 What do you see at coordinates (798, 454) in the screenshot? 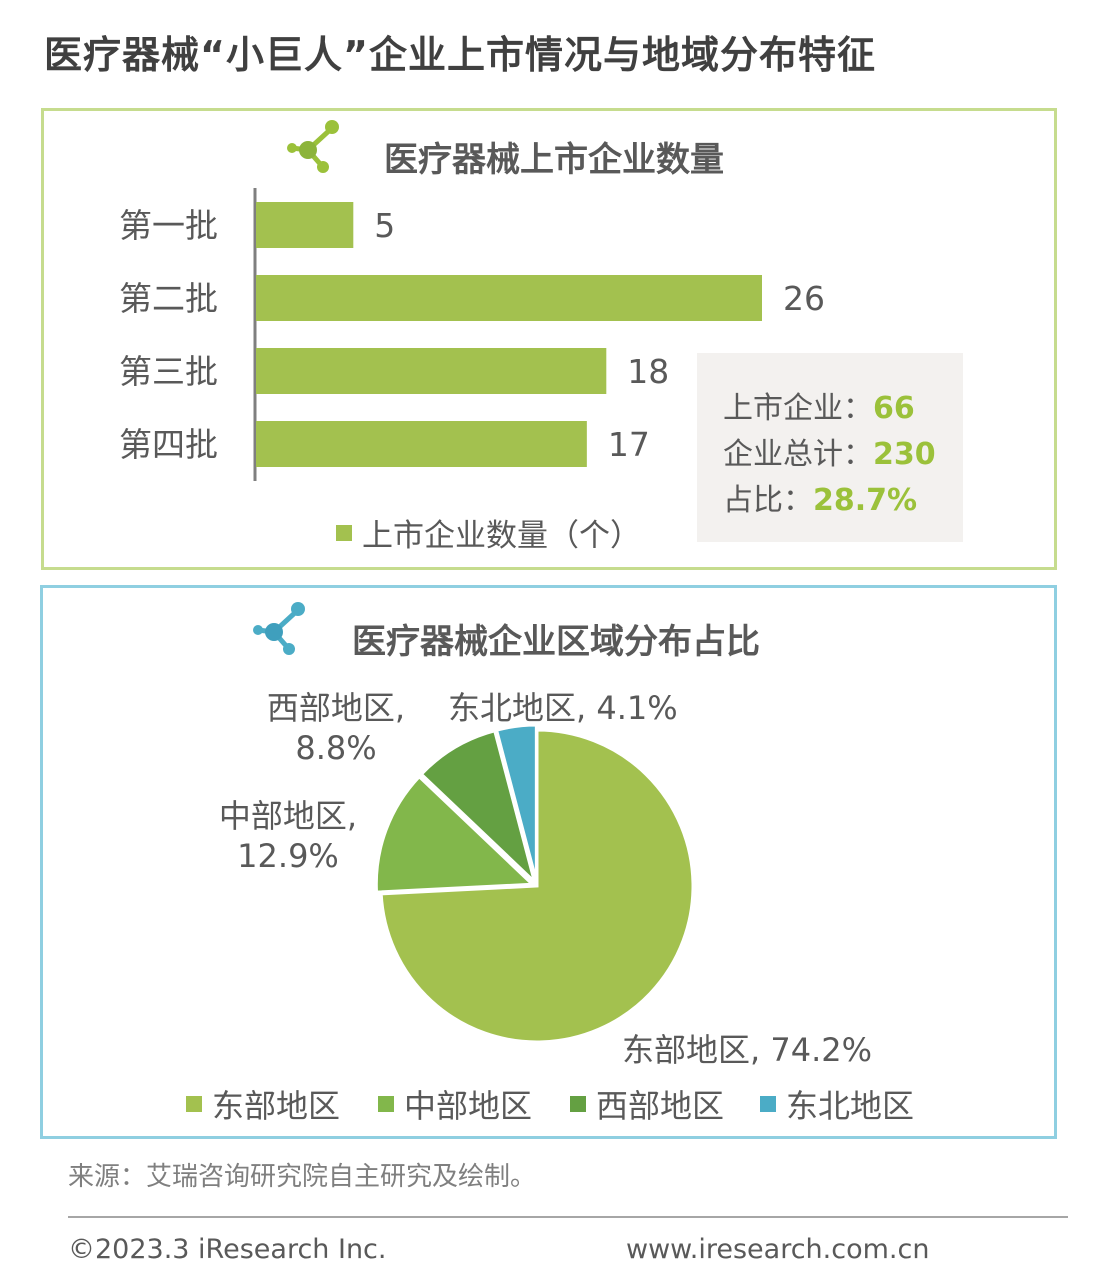
I see `summary-total-label: 企业总计：` at bounding box center [798, 454].